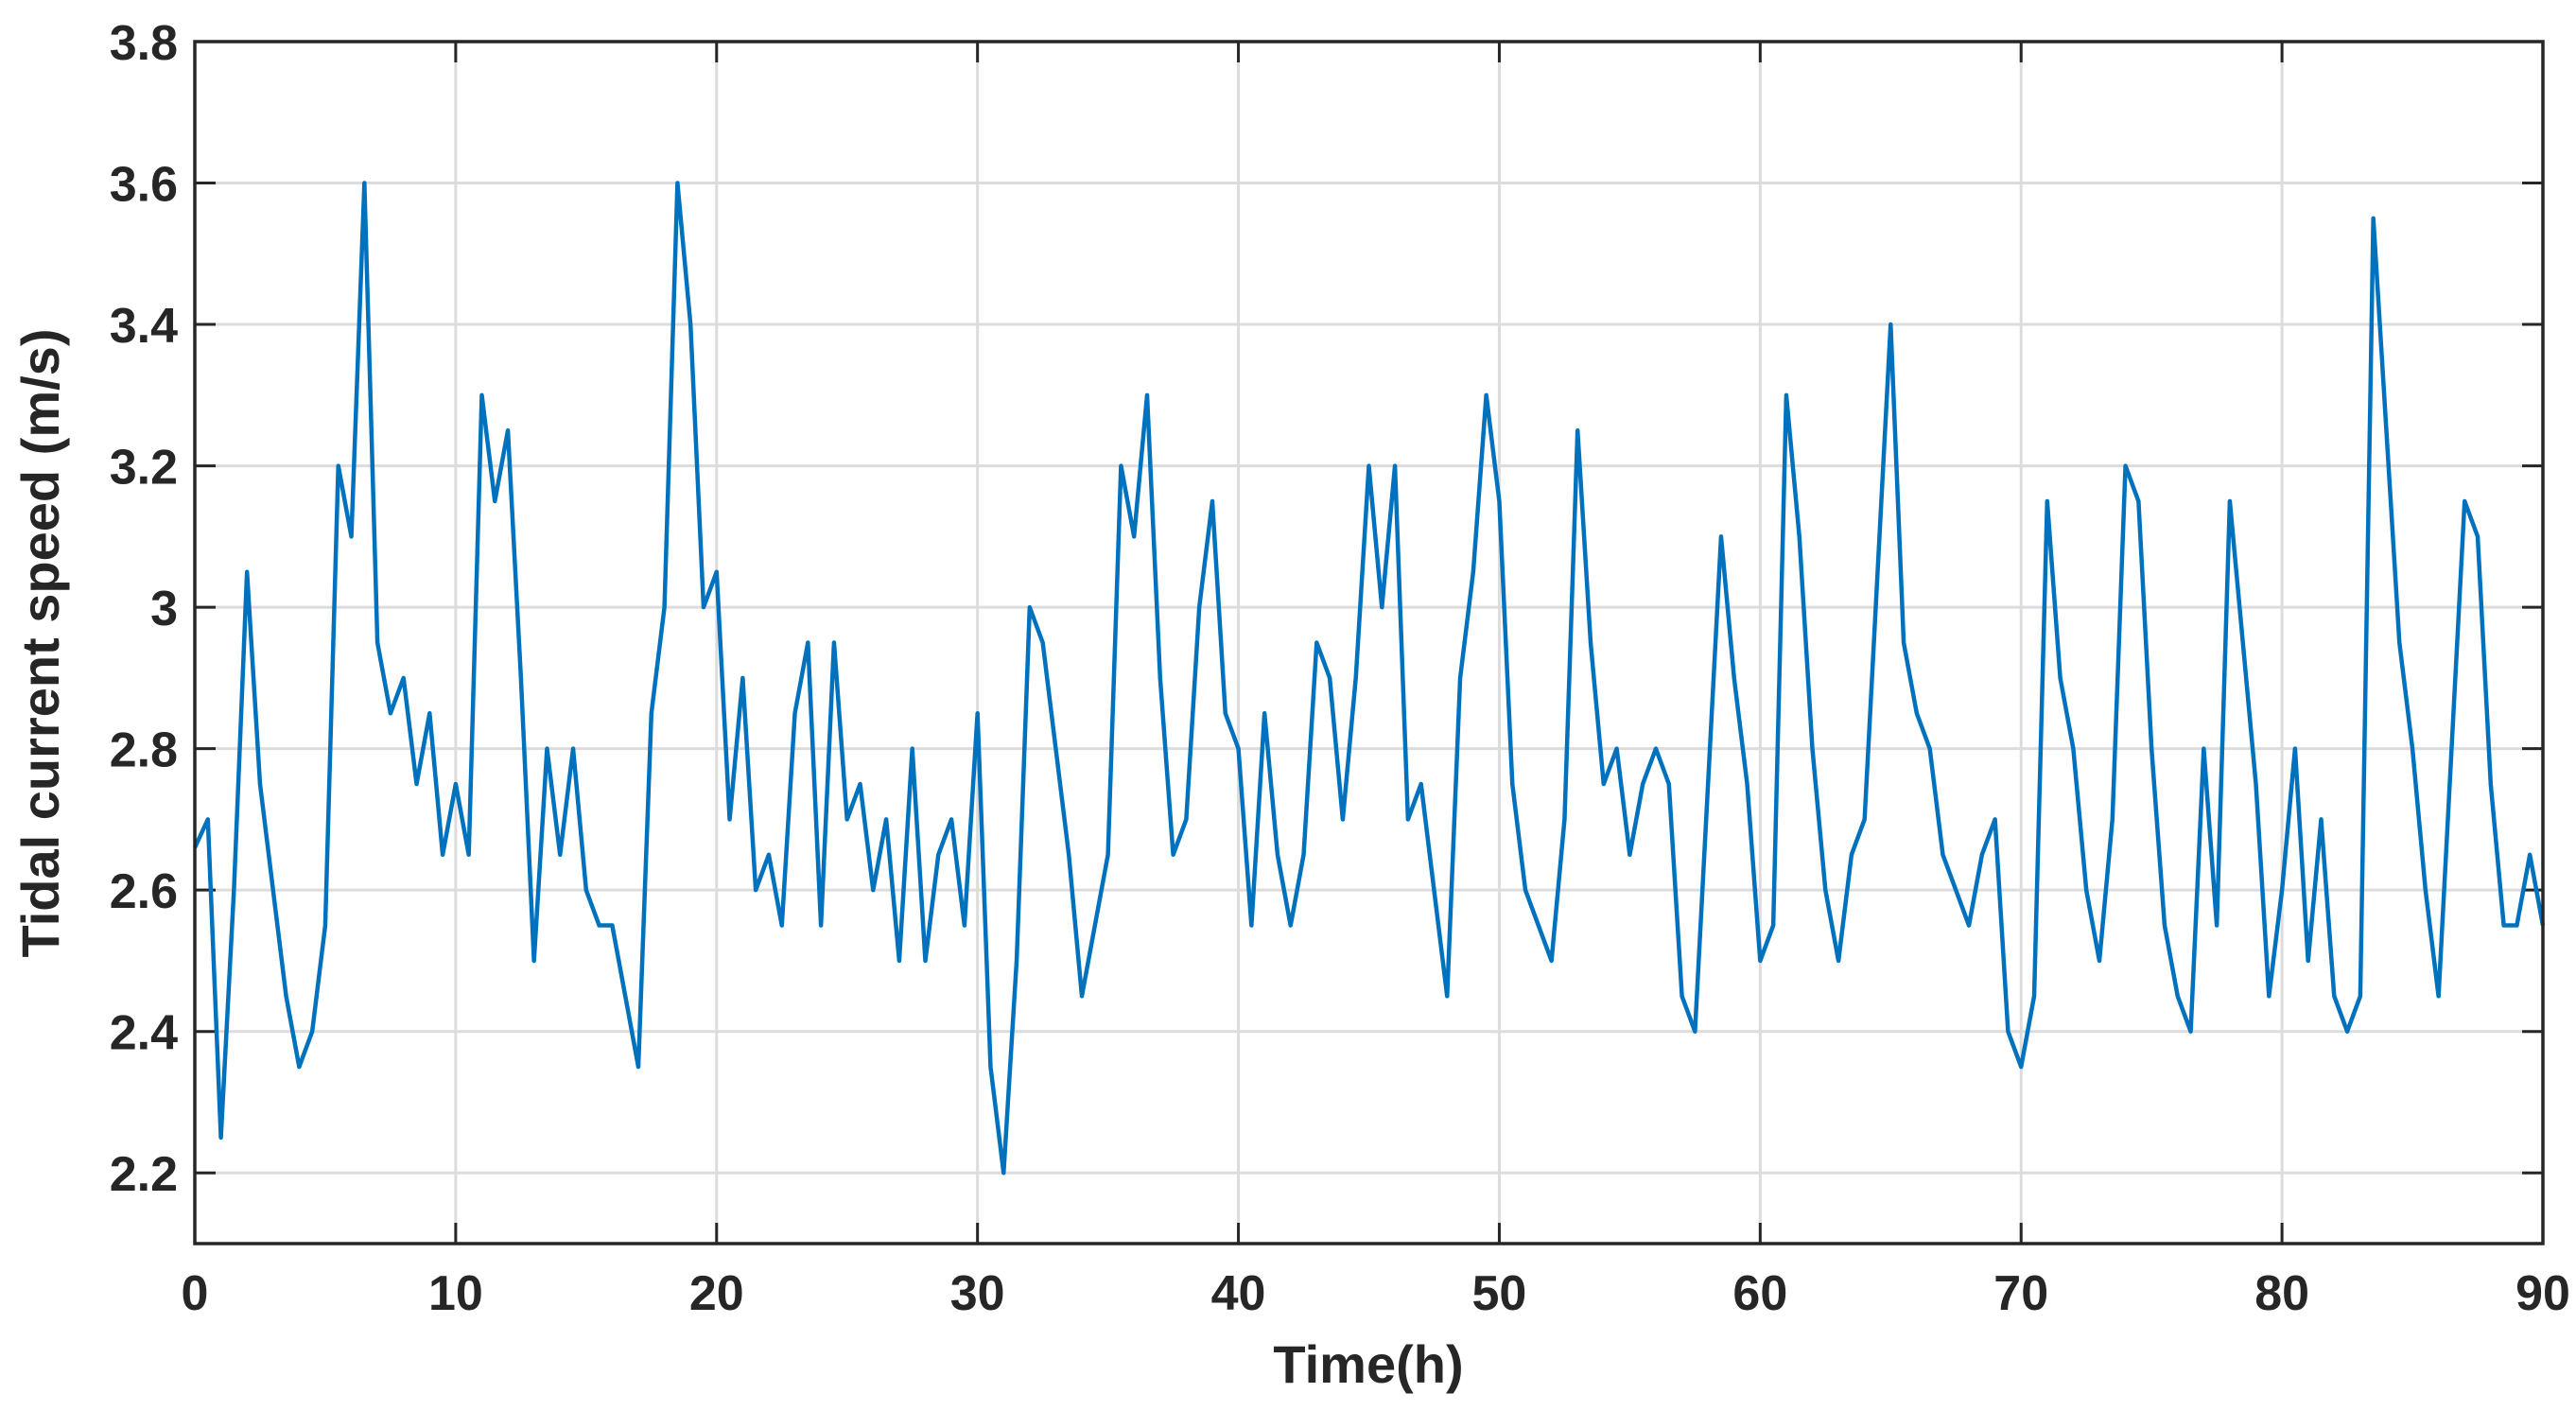 The height and width of the screenshot is (1428, 2576). What do you see at coordinates (1759, 1293) in the screenshot?
I see `x-tick-label: 60` at bounding box center [1759, 1293].